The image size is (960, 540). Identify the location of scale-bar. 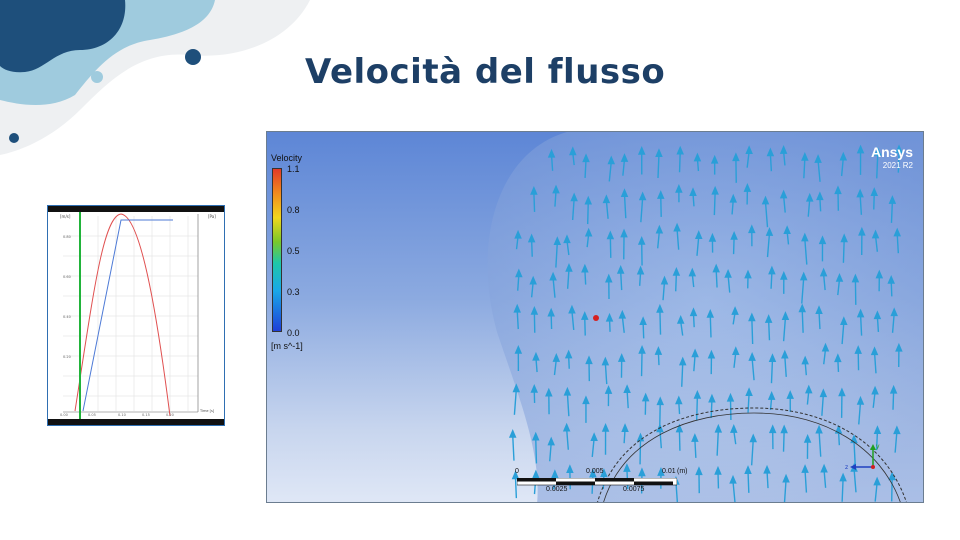
(597, 482).